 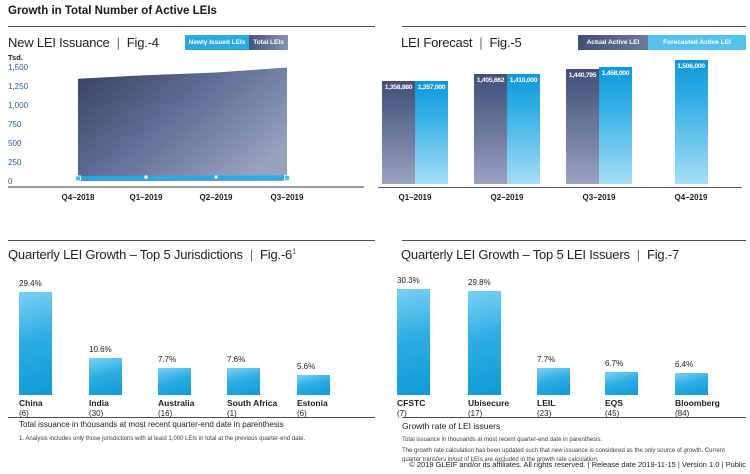 What do you see at coordinates (15, 57) in the screenshot?
I see `y-axis-unit-label: Tsd.` at bounding box center [15, 57].